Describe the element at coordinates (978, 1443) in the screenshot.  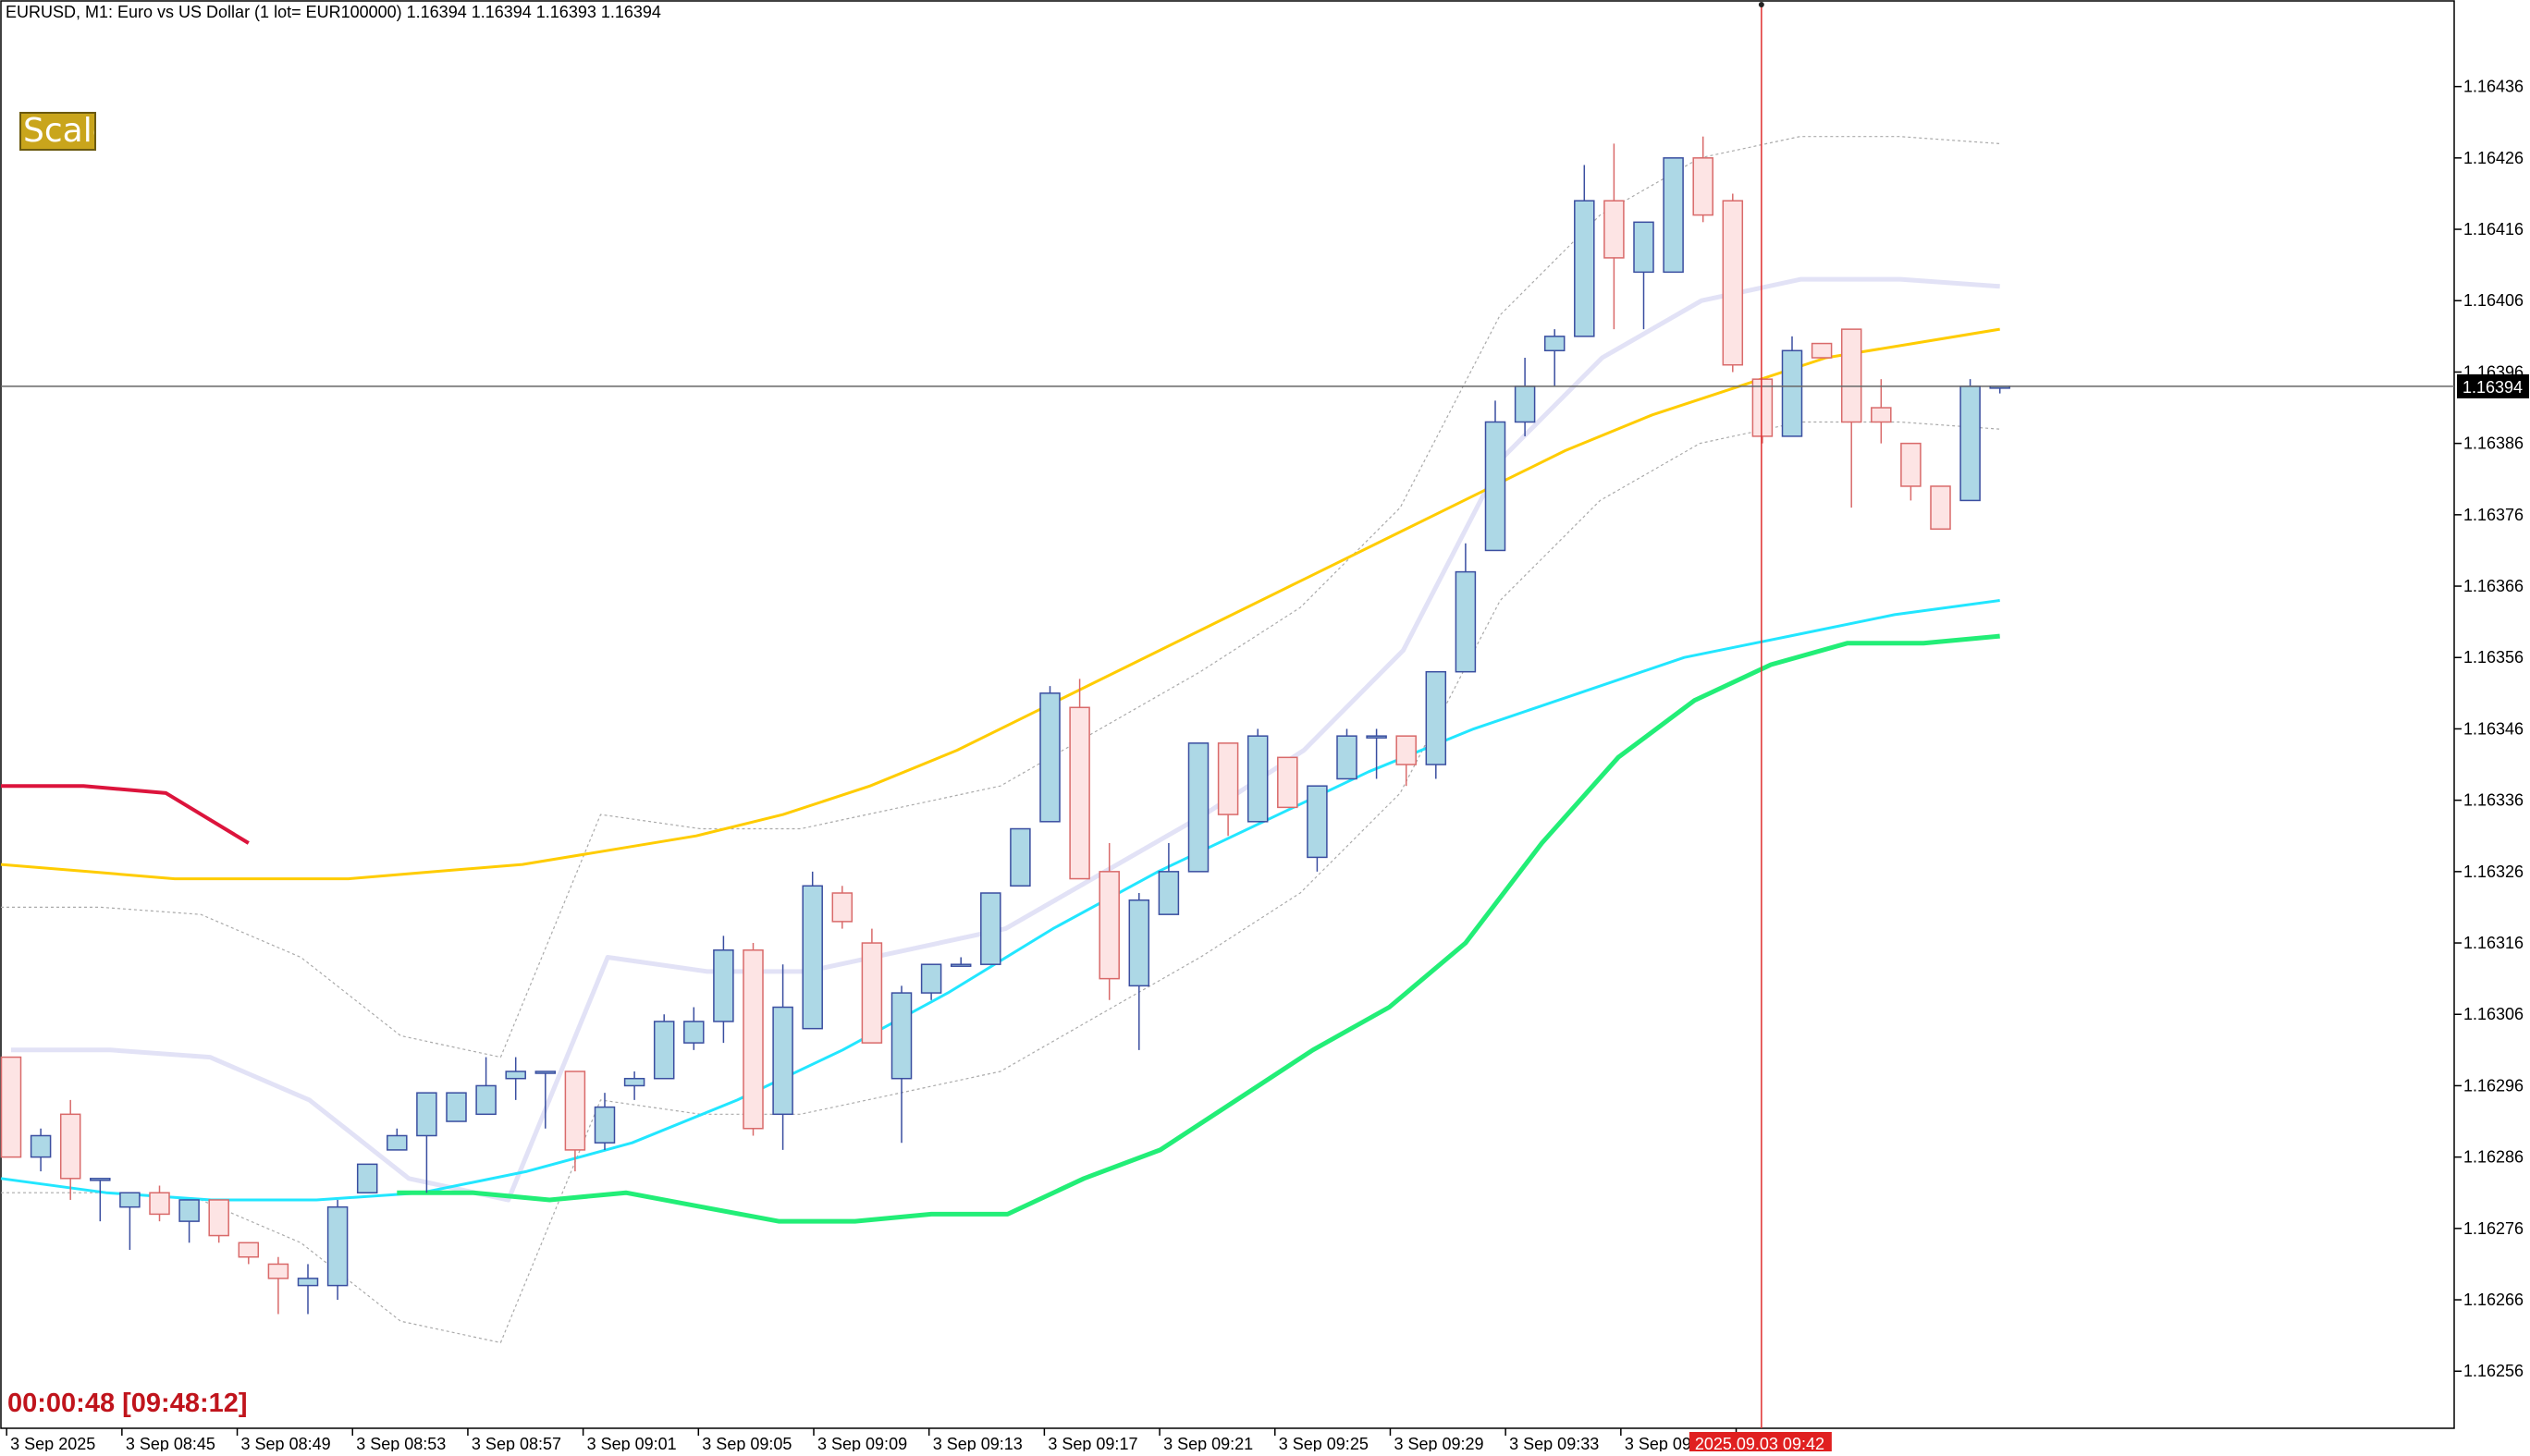
I see `x-axis-tick-label: 3 Sep 09:13` at that location.